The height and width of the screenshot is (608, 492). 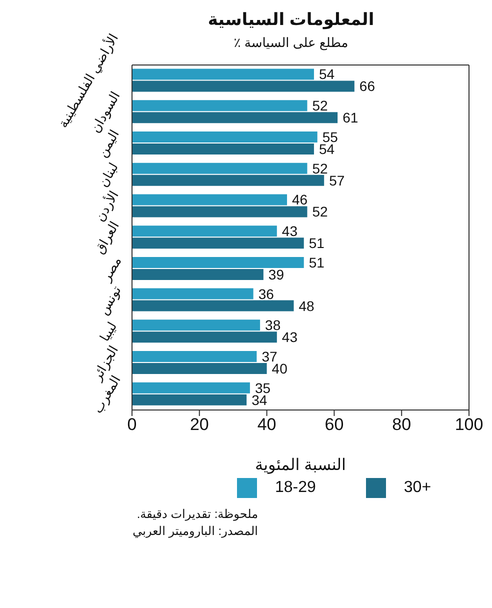 What do you see at coordinates (334, 424) in the screenshot?
I see `x-tick-label: 60` at bounding box center [334, 424].